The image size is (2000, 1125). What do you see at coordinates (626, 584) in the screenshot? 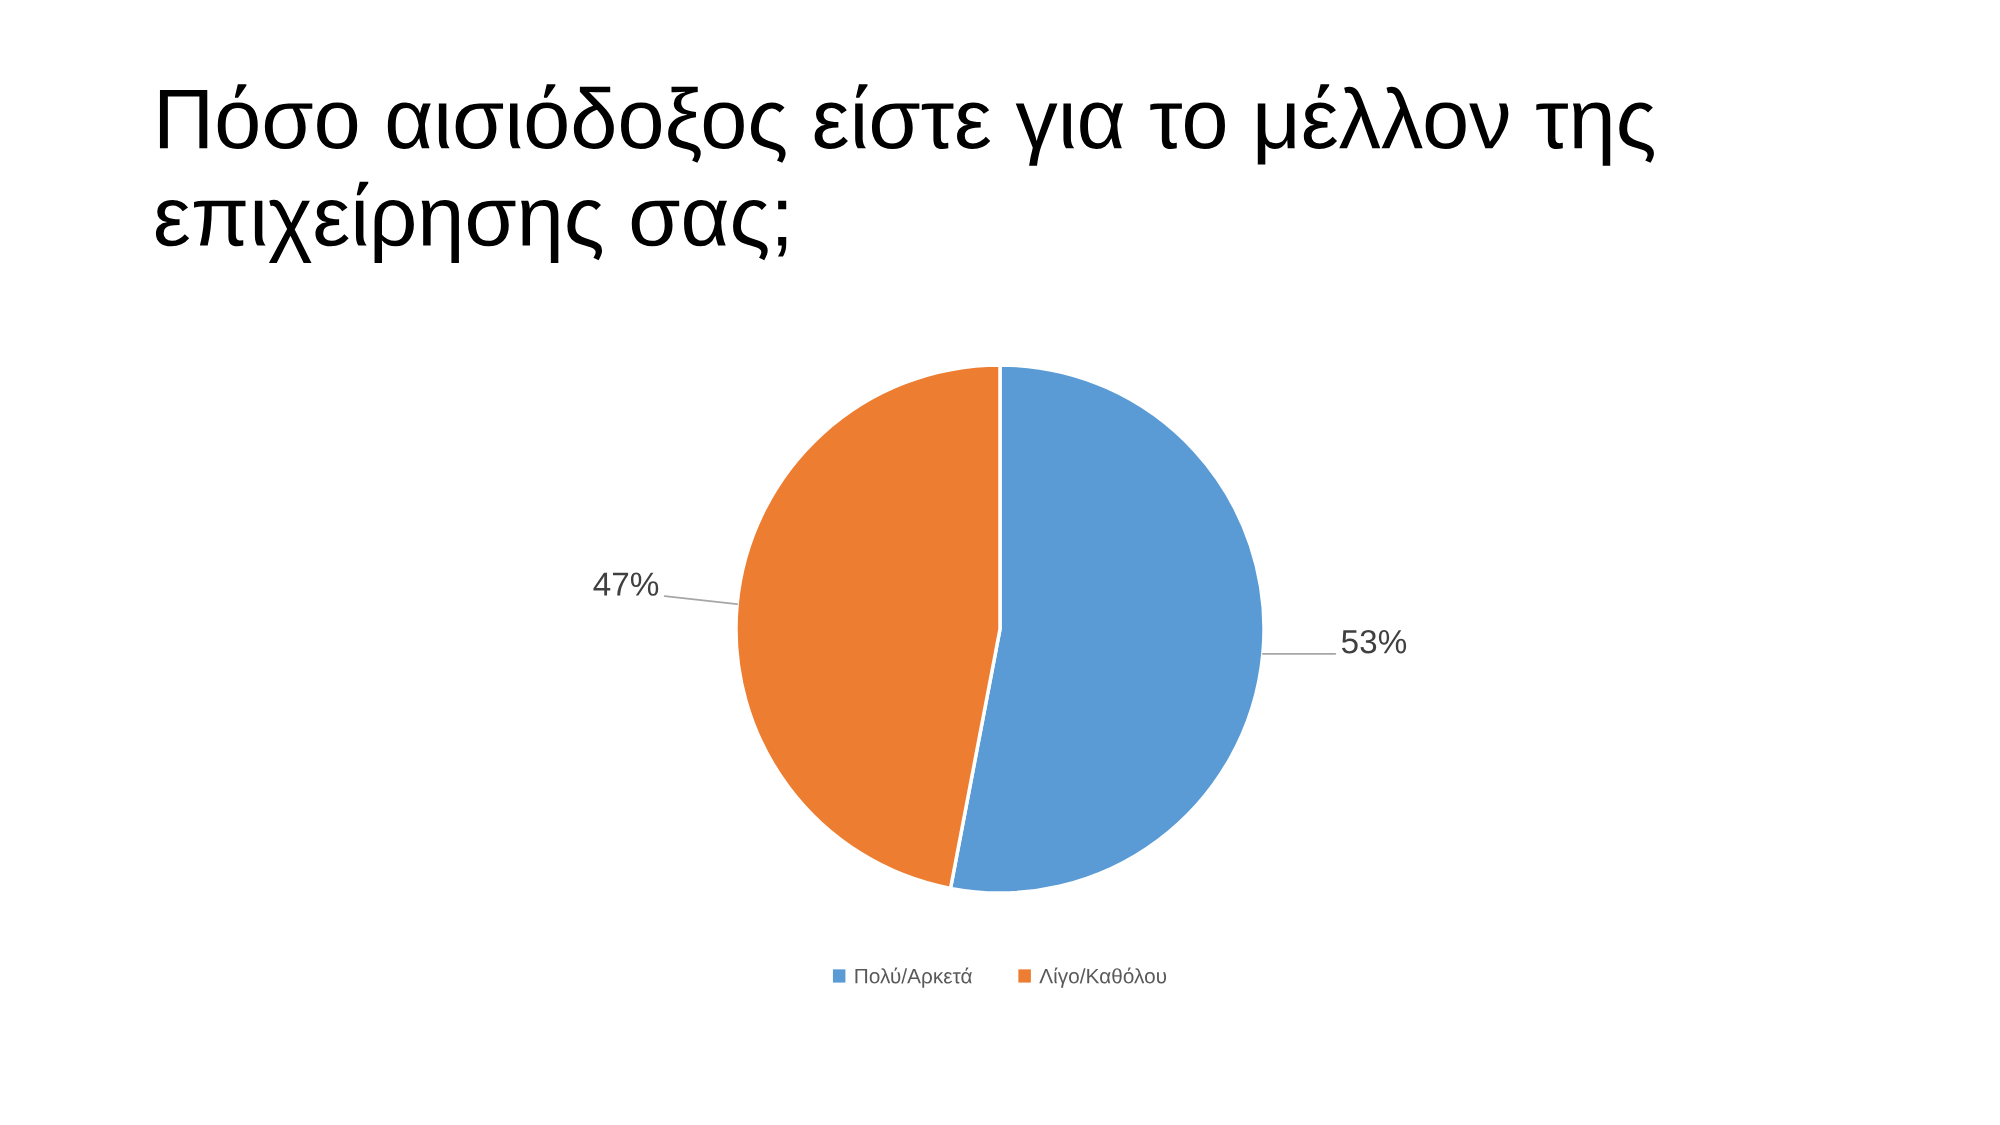
I see `data-label: 47%` at bounding box center [626, 584].